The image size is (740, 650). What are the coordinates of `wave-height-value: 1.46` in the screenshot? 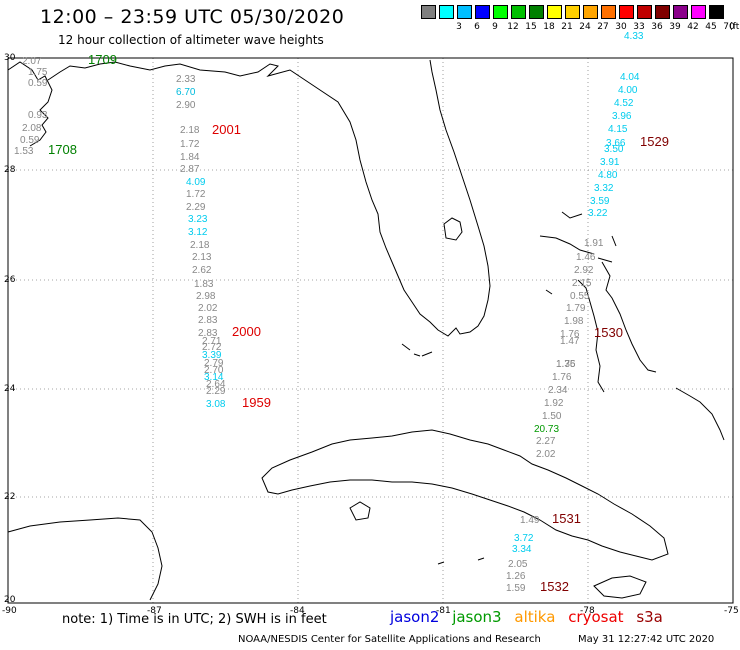 It's located at (586, 257).